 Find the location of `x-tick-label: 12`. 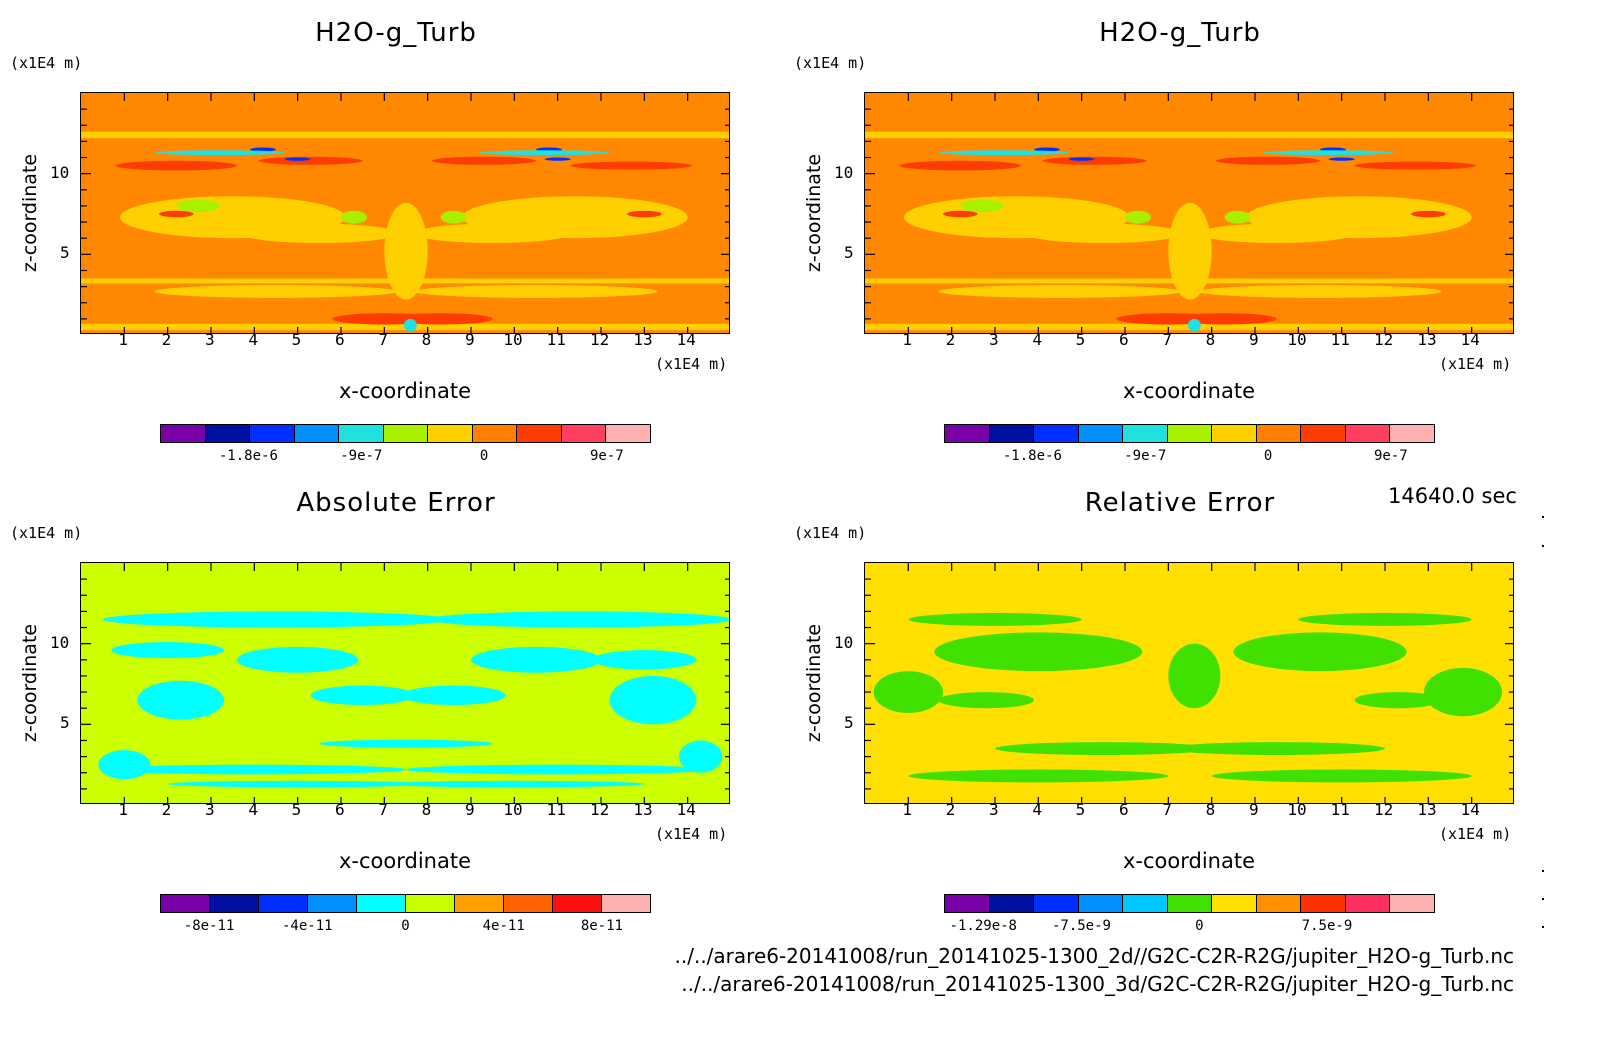

x-tick-label: 12 is located at coordinates (1384, 339).